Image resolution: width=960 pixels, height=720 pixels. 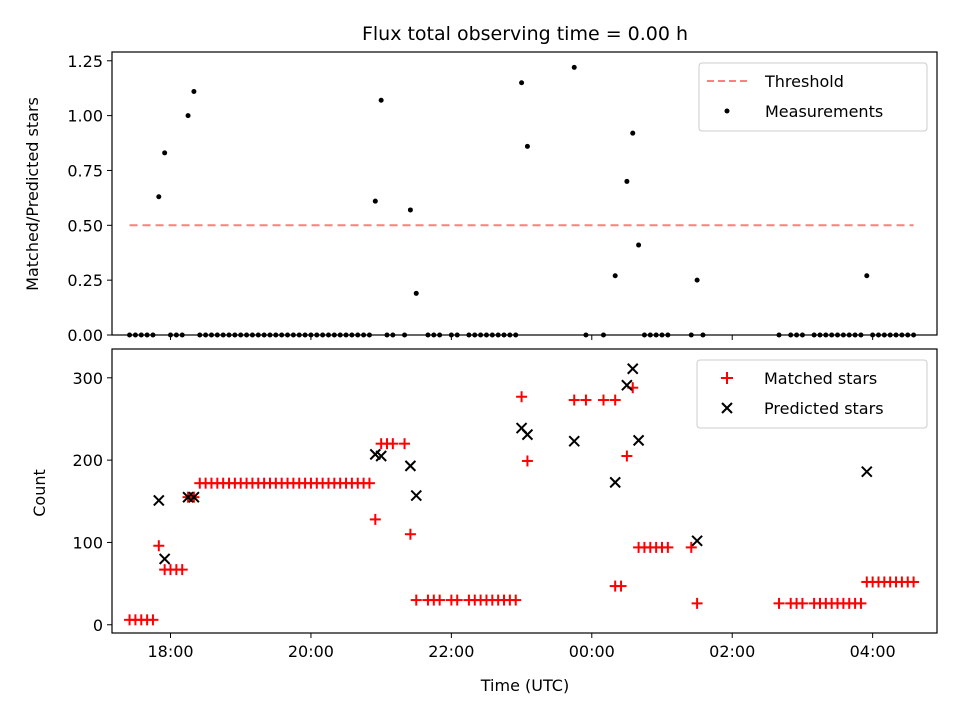 What do you see at coordinates (87, 378) in the screenshot?
I see `bottom-y-tick-label: 300` at bounding box center [87, 378].